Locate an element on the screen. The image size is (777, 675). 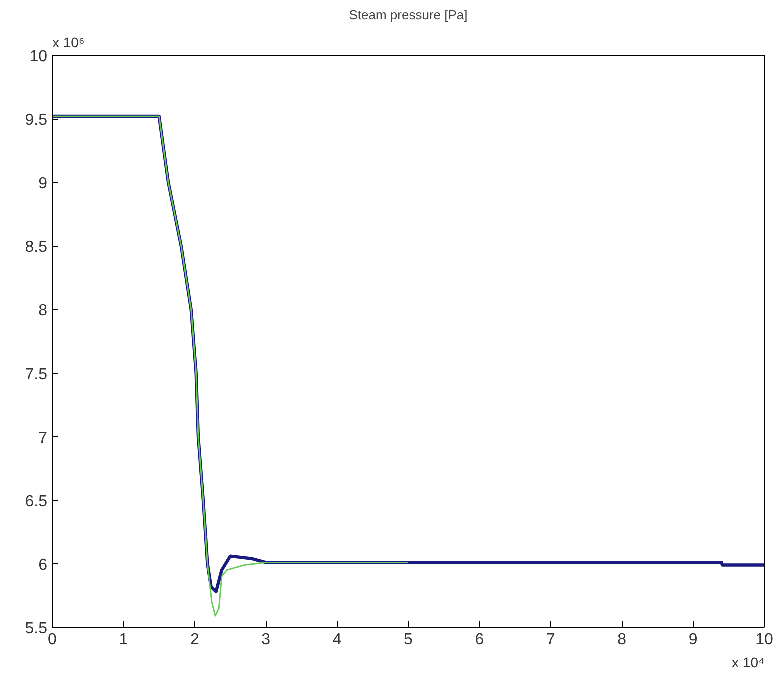
x-tick-label: 0 is located at coordinates (53, 640).